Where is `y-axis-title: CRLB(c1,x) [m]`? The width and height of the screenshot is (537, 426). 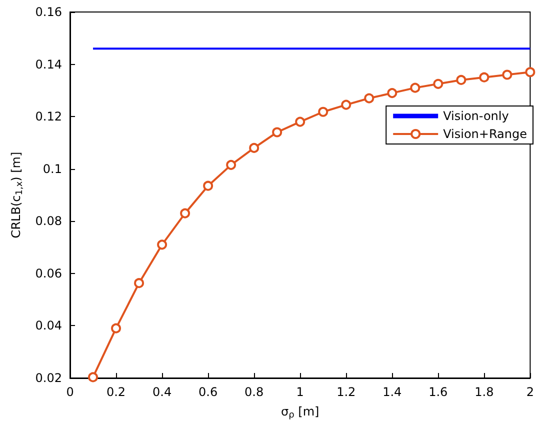 y-axis-title: CRLB(c1,x) [m] is located at coordinates (16, 195).